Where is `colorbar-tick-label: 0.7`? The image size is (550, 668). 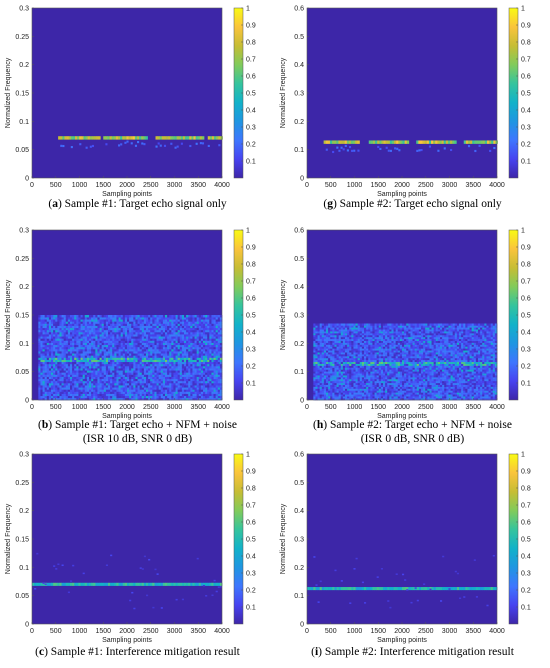
colorbar-tick-label: 0.7 is located at coordinates (251, 282).